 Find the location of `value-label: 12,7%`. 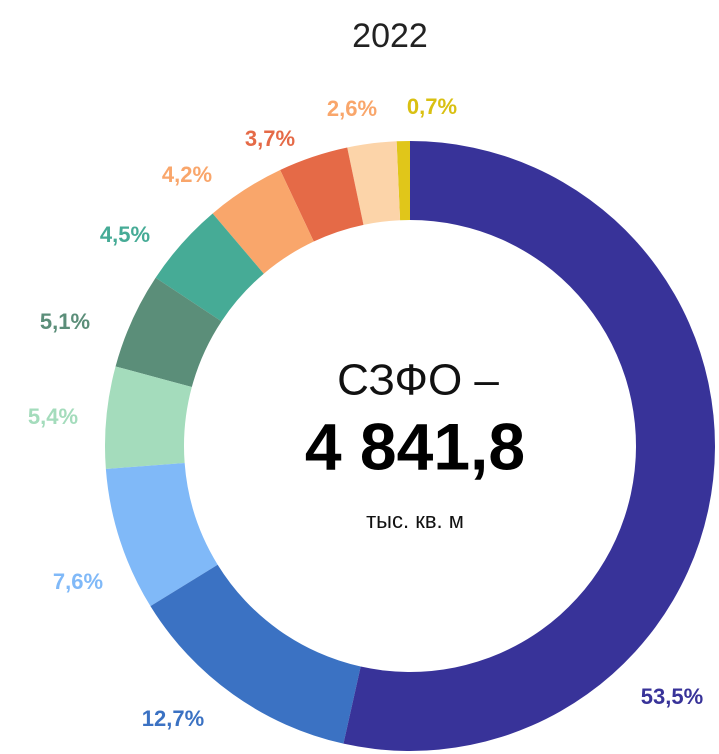

value-label: 12,7% is located at coordinates (173, 718).